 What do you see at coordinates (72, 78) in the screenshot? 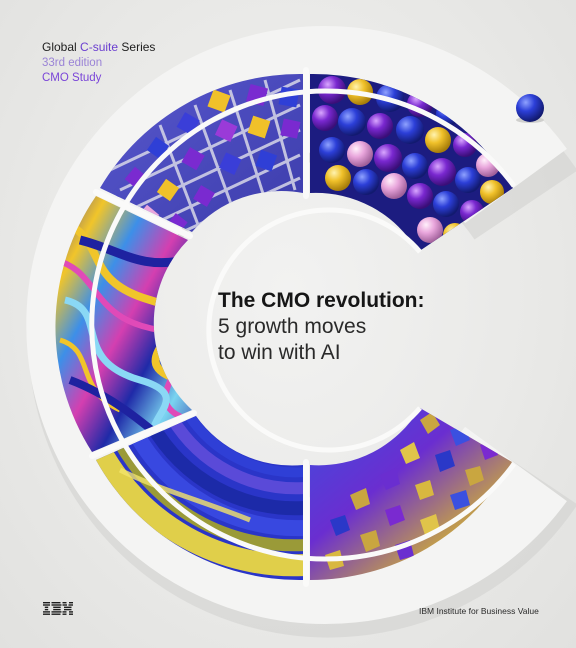
I see `study-label: CMO Study` at bounding box center [72, 78].